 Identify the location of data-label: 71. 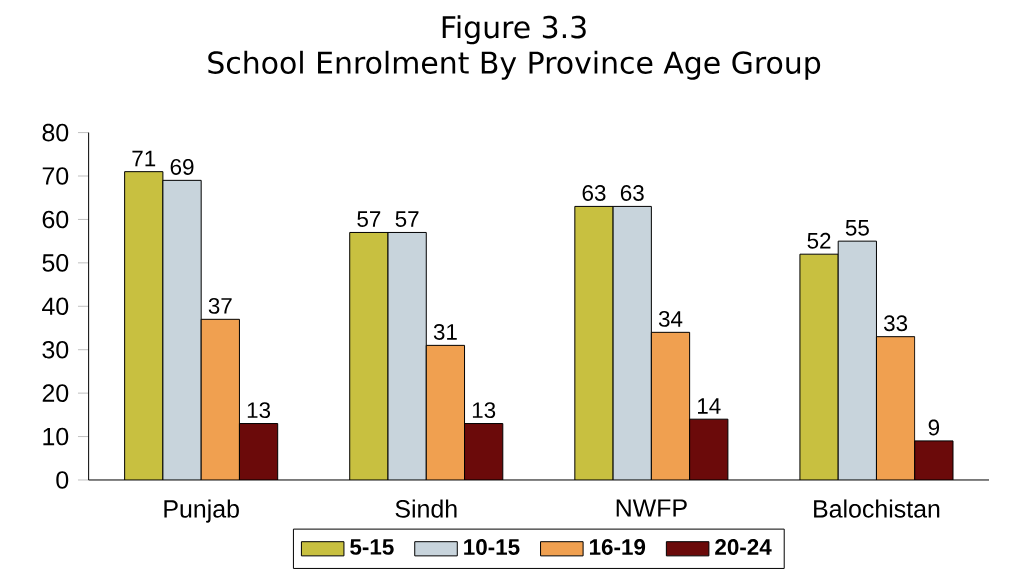
(144, 158).